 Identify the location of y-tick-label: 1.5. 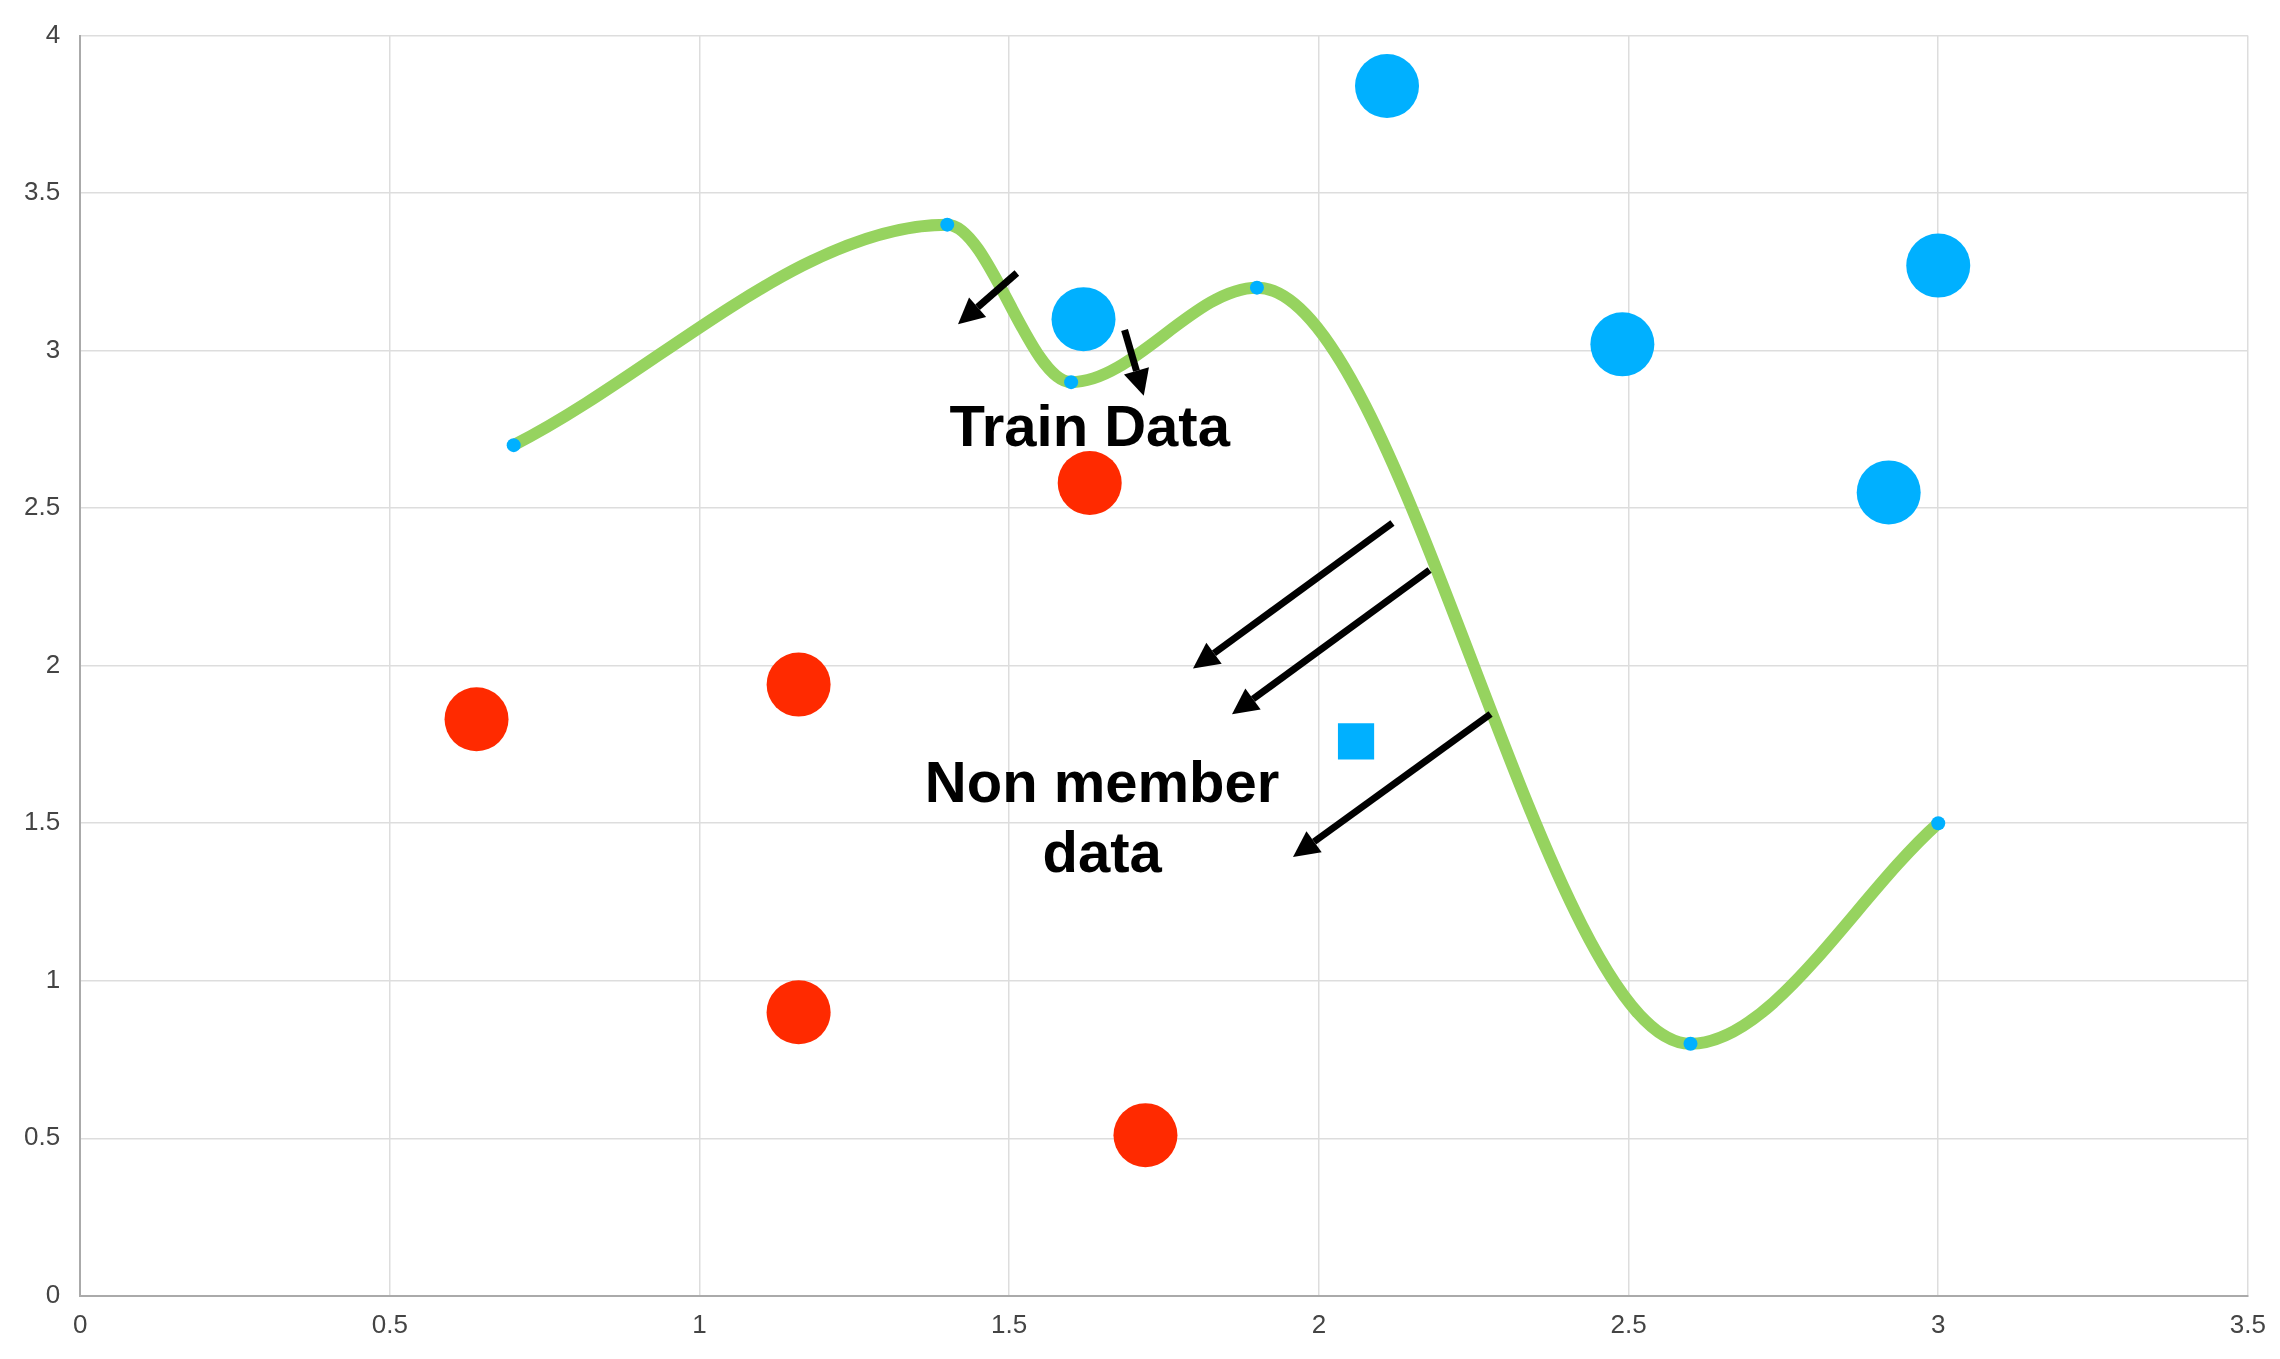
(42, 821).